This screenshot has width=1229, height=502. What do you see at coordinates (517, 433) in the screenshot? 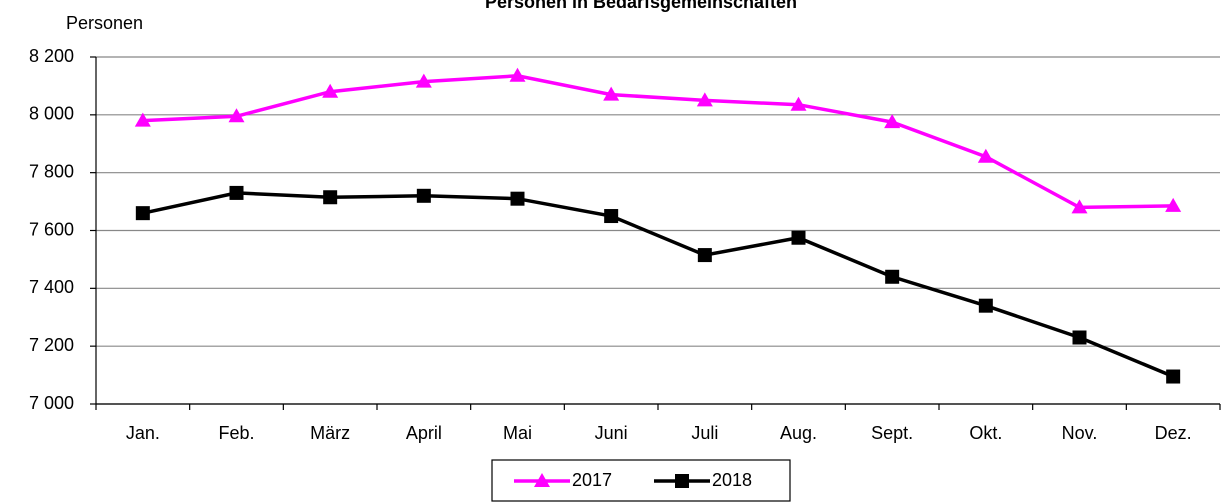
I see `x-tick-label: Mai` at bounding box center [517, 433].